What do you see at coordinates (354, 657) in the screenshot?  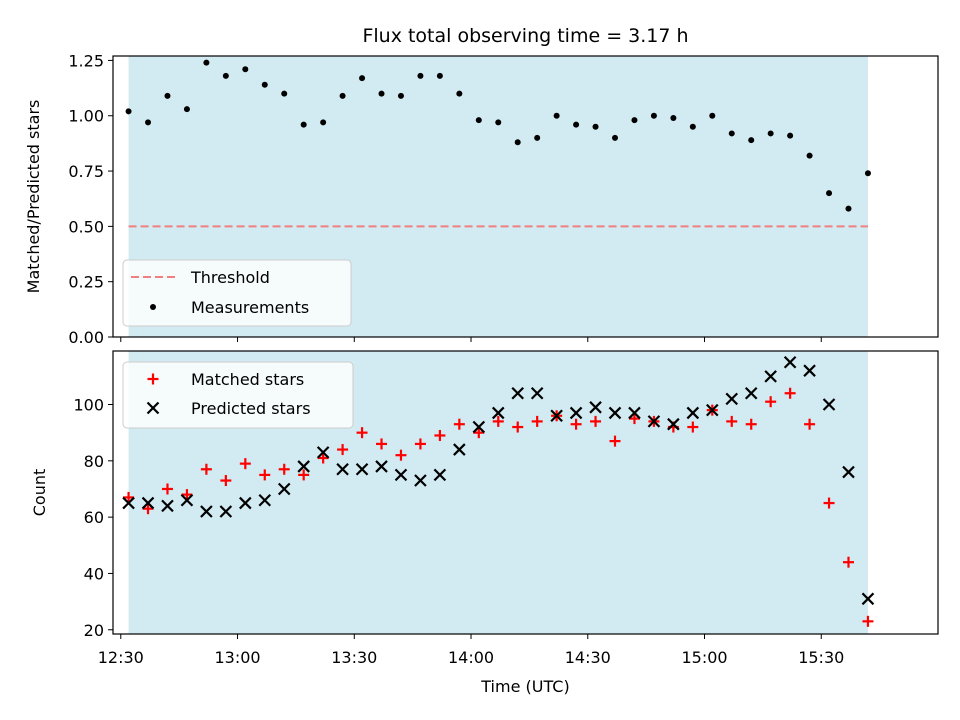 I see `x-tick-label: 13:30` at bounding box center [354, 657].